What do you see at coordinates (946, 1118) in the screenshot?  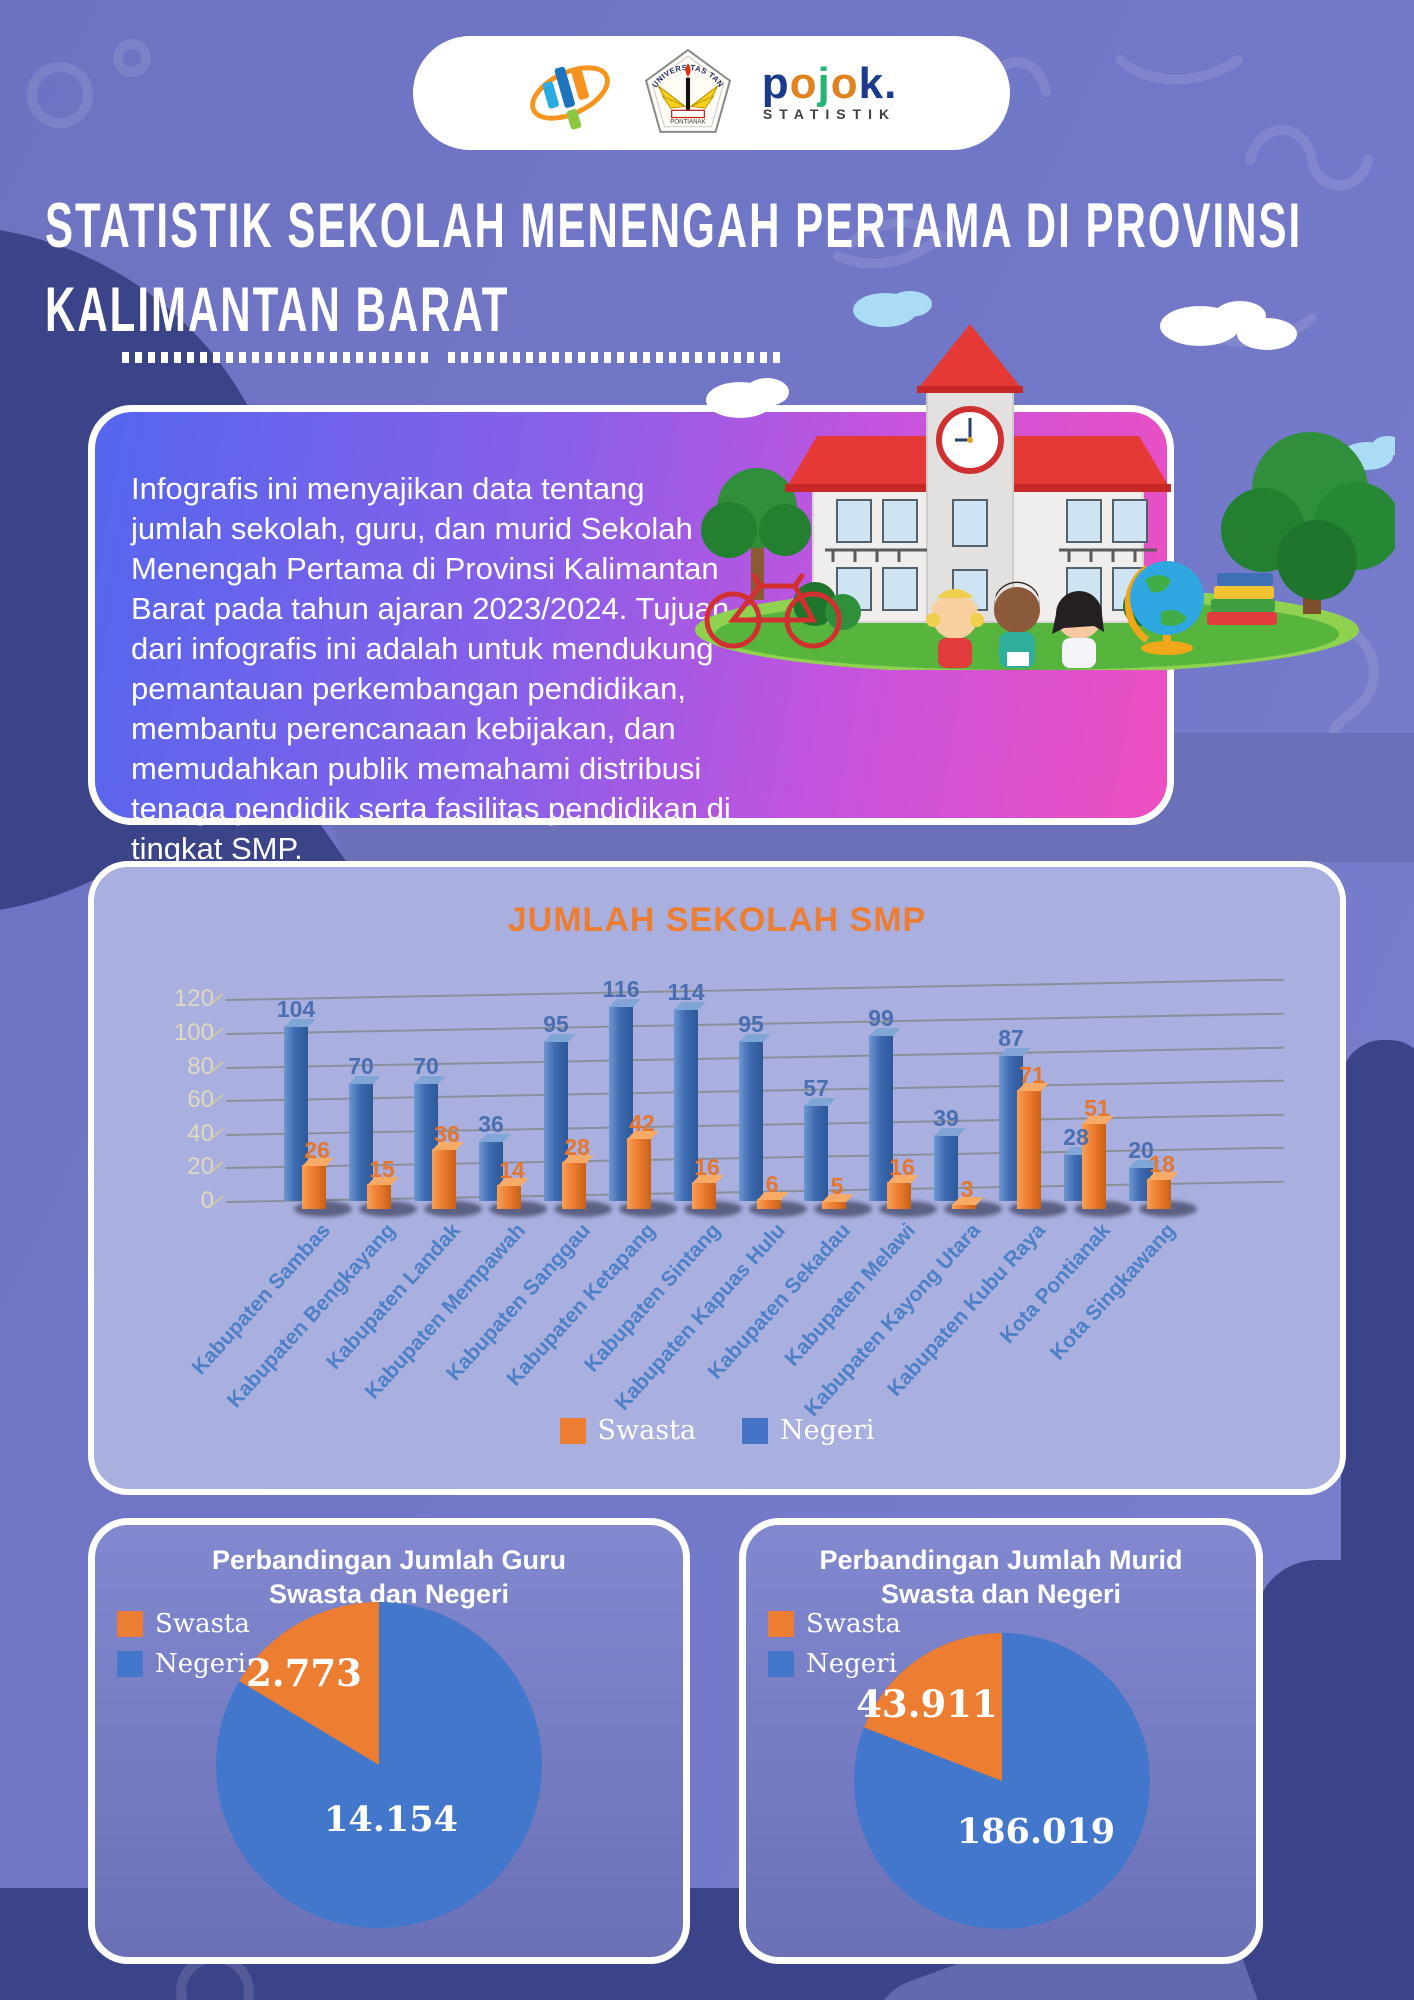 I see `value-label-negeri: 39` at bounding box center [946, 1118].